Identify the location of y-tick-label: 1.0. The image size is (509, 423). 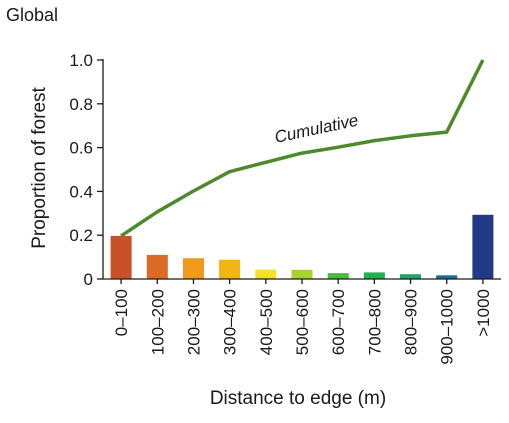
(81, 60).